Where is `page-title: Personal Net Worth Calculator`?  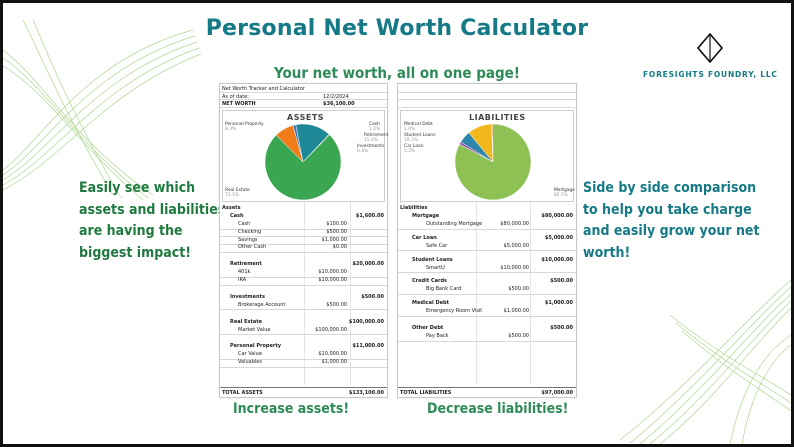 page-title: Personal Net Worth Calculator is located at coordinates (397, 28).